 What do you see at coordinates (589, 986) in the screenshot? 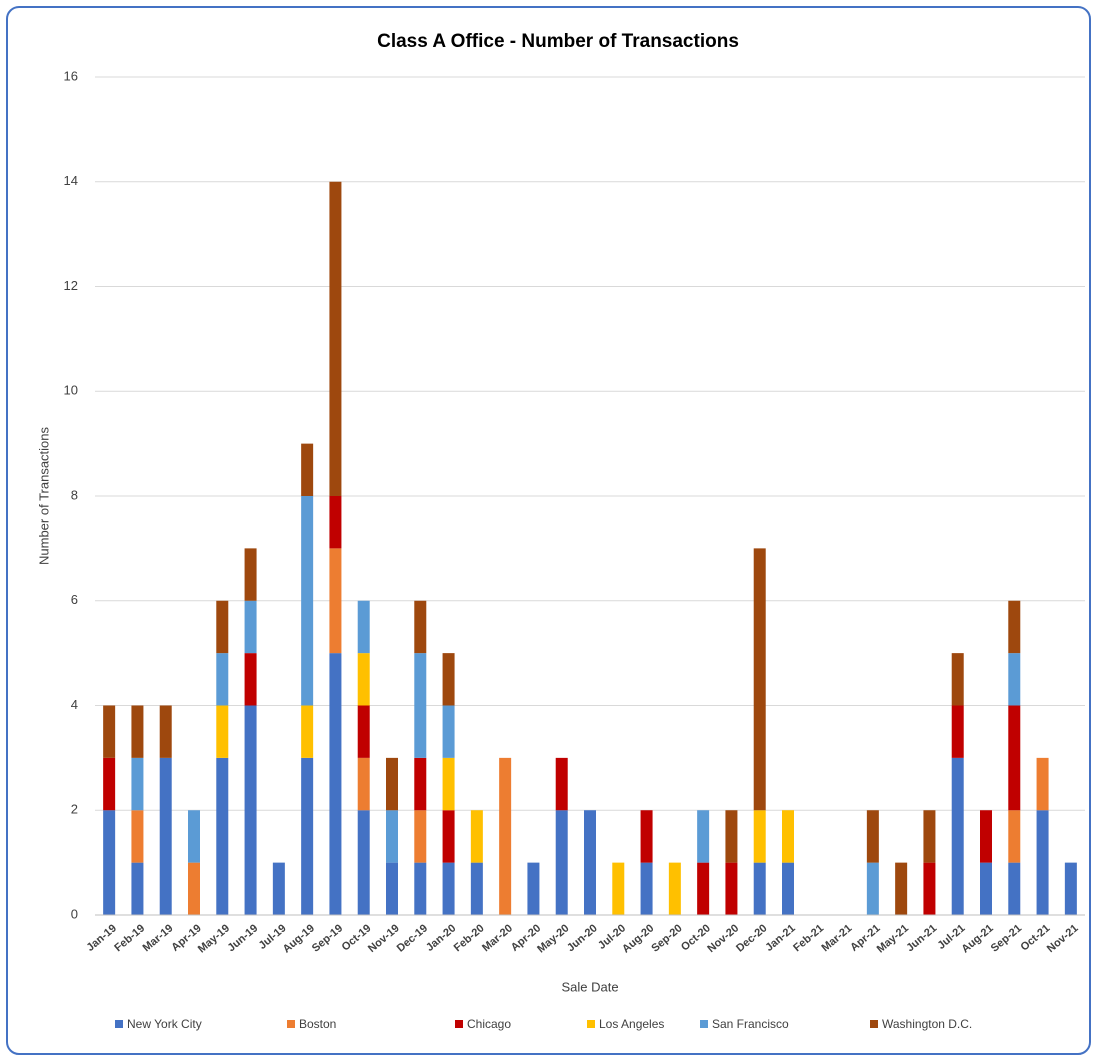
I see `x-axis-title: Sale Date` at bounding box center [589, 986].